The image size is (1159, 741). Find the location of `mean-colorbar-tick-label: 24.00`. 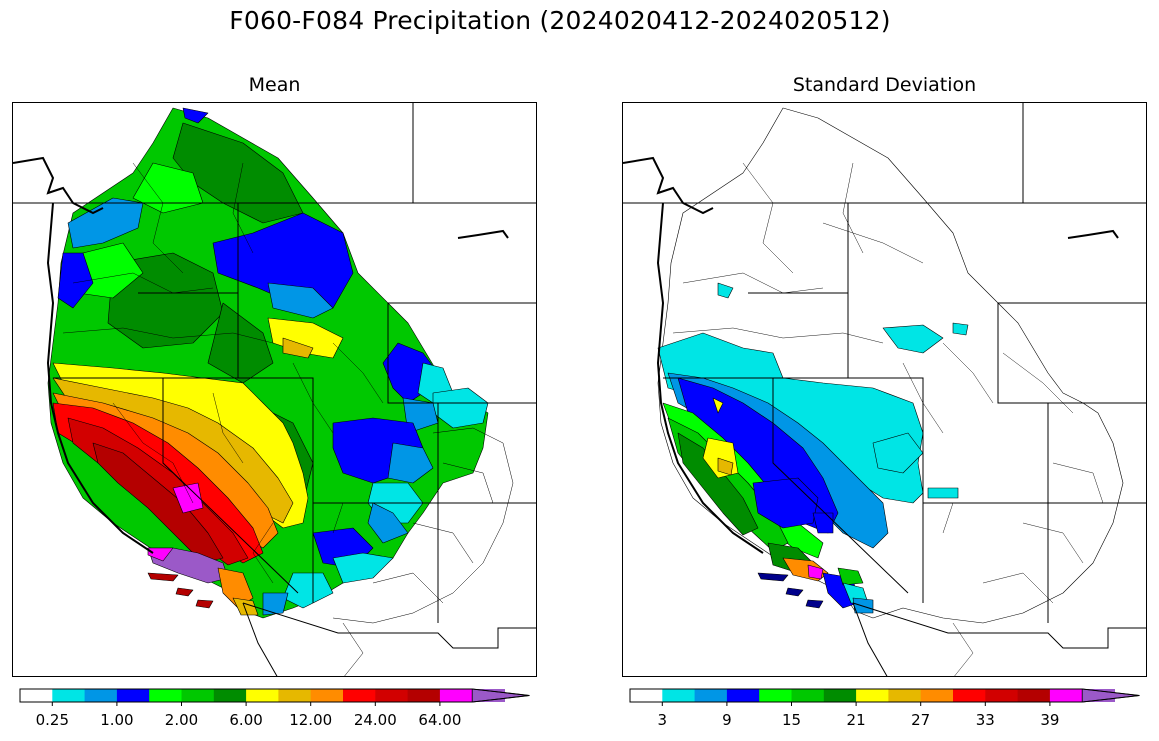

mean-colorbar-tick-label: 24.00 is located at coordinates (375, 720).